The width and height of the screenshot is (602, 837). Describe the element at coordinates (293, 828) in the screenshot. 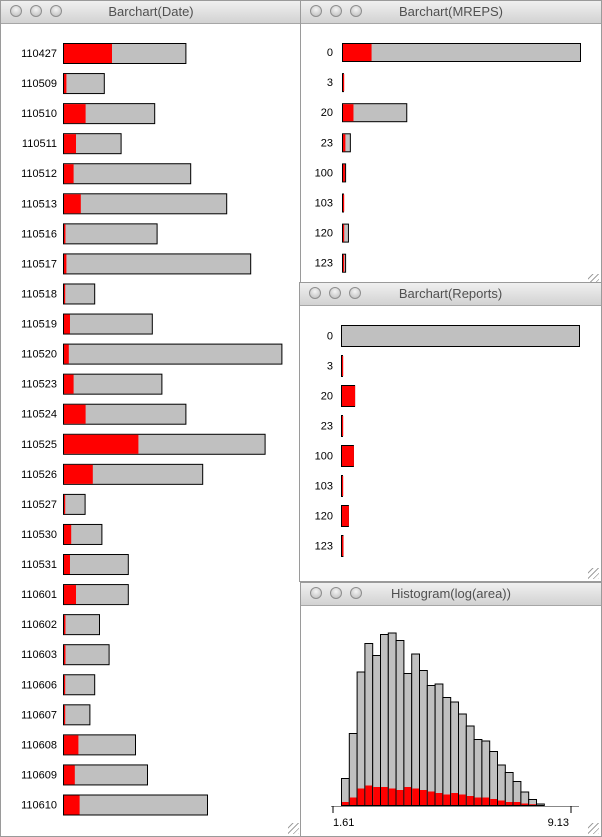

I see `resize-grip` at that location.